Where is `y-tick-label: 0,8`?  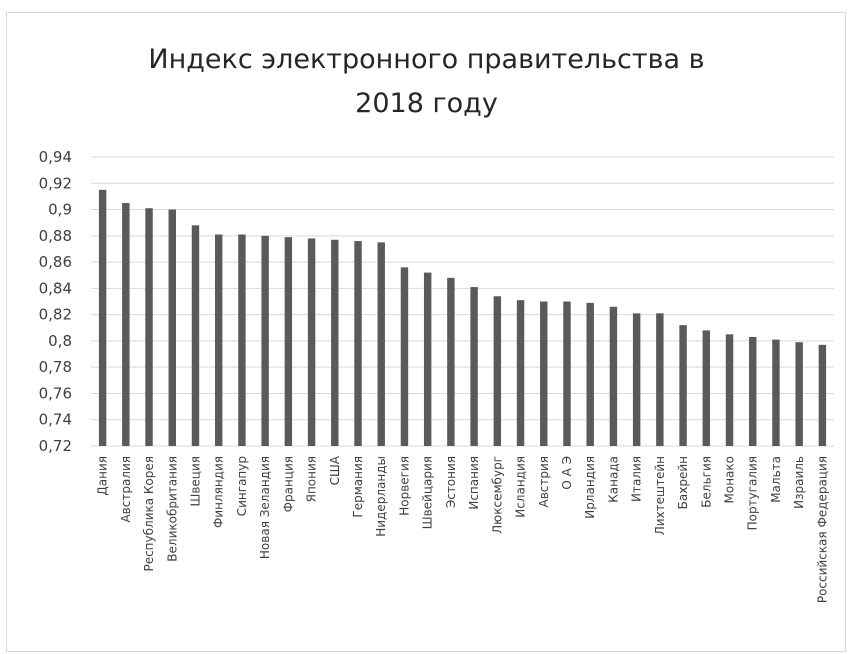 y-tick-label: 0,8 is located at coordinates (60, 341).